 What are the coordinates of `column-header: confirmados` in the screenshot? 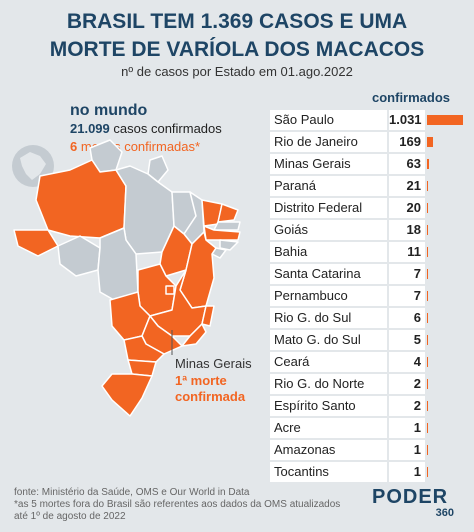 It's located at (411, 97).